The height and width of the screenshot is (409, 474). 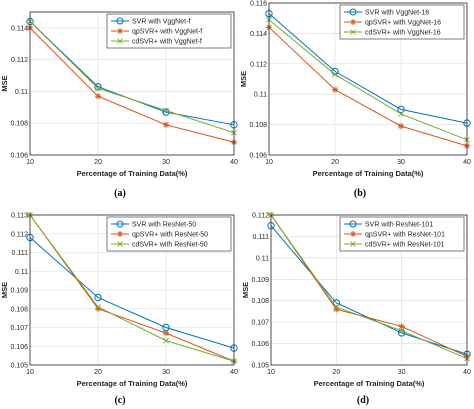 I want to click on legend-entry: qpSVR+ with VggNet-16, so click(x=392, y=23).